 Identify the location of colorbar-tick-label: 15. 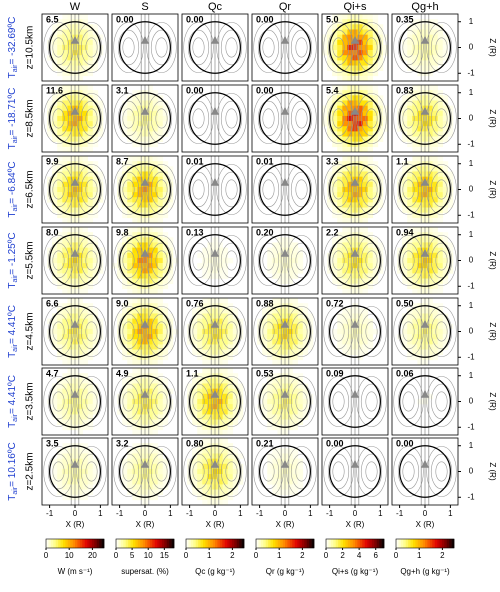
(164, 555).